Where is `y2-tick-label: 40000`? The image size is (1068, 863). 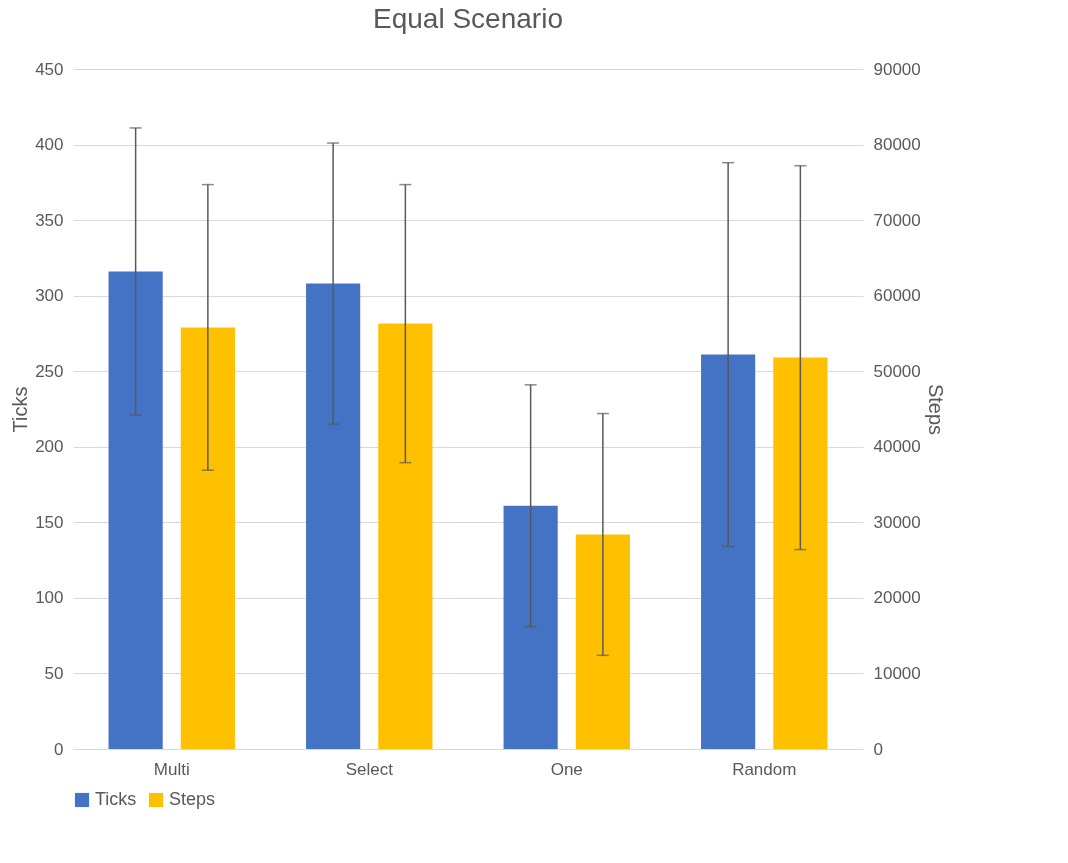 y2-tick-label: 40000 is located at coordinates (897, 447).